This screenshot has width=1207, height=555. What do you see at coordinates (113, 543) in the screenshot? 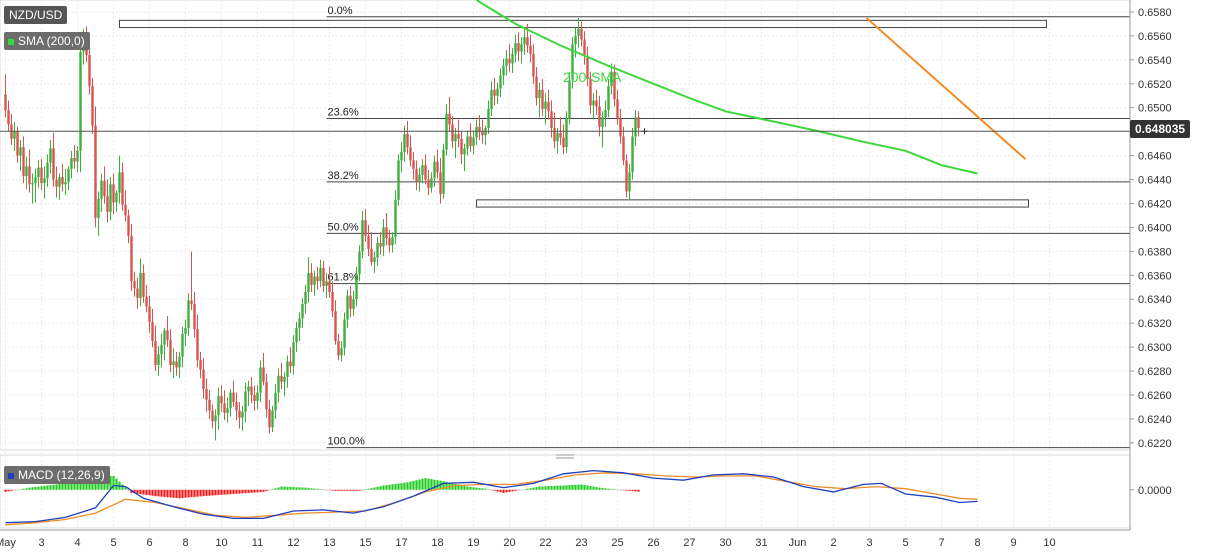
I see `x-tick-label: 5` at bounding box center [113, 543].